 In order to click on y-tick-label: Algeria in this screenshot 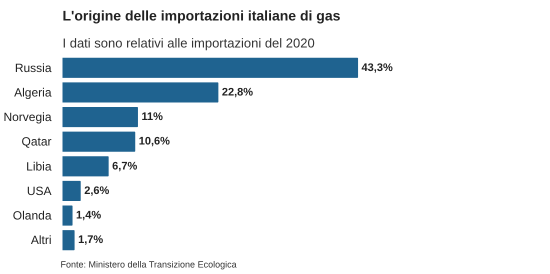, I will do `click(33, 92)`.